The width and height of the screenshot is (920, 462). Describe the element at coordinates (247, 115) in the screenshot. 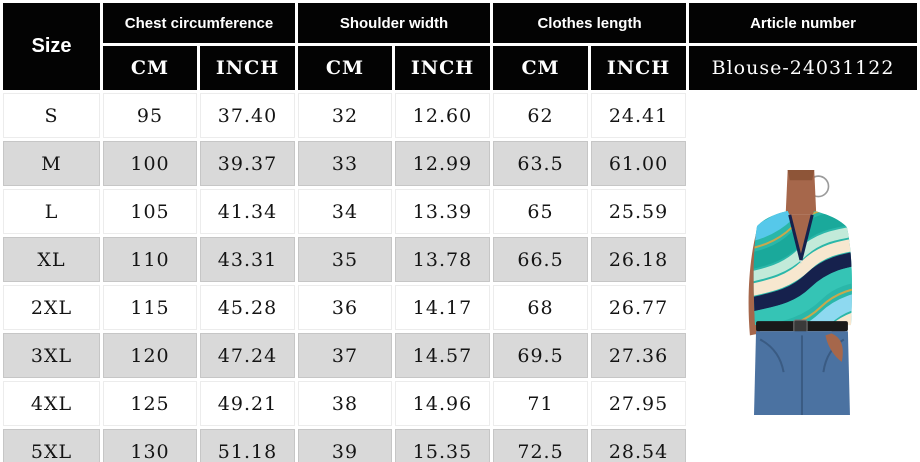

I see `value-cell: 37.40` at that location.